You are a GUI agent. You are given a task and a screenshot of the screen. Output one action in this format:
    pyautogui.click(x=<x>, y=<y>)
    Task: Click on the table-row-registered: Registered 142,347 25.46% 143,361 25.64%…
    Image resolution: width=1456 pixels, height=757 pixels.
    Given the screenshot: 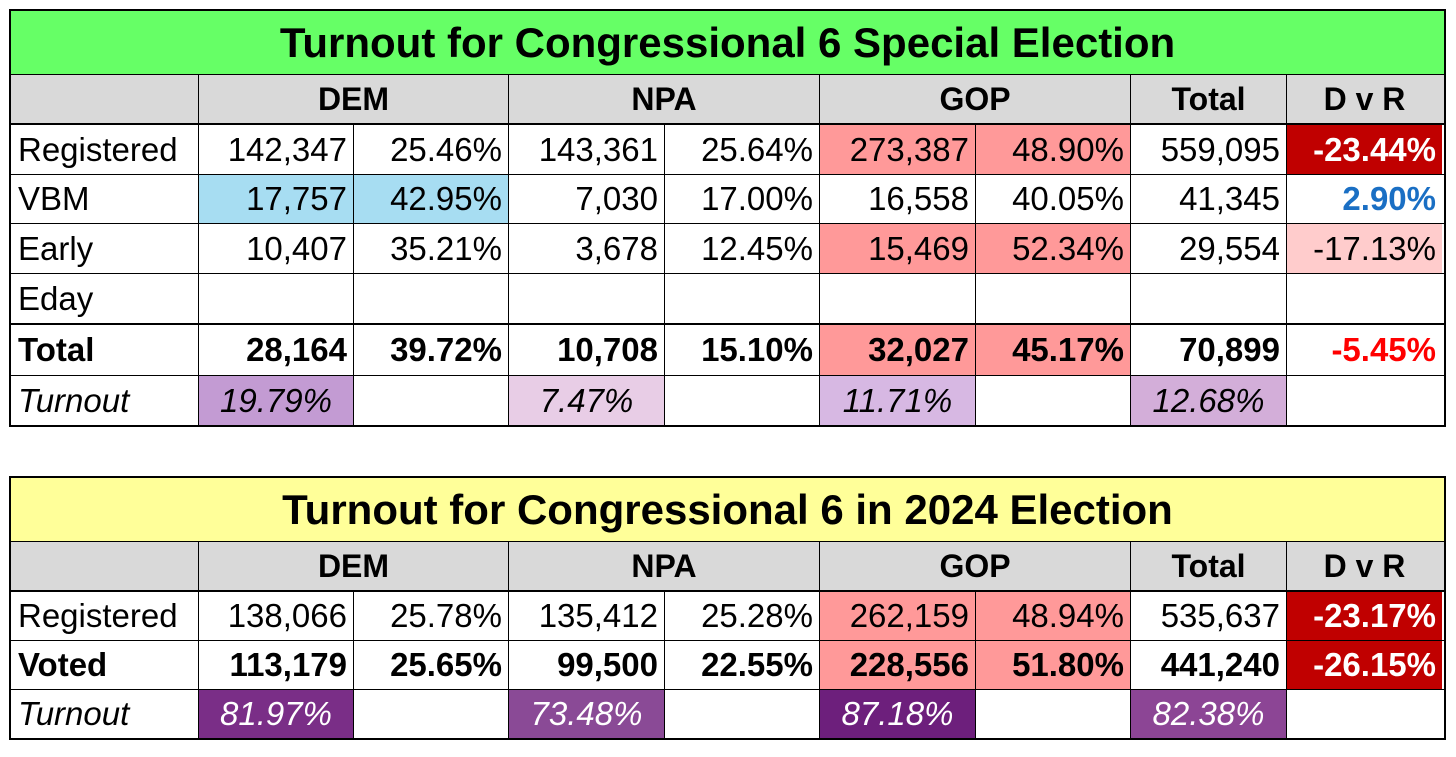 What is the action you would take?
    pyautogui.click(x=727, y=150)
    